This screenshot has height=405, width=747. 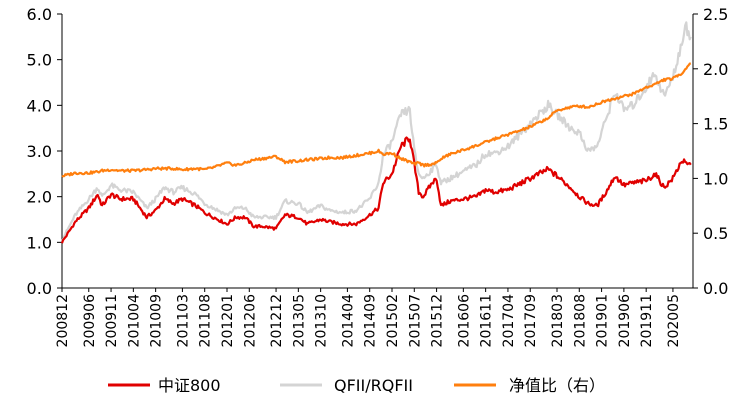 What do you see at coordinates (277, 320) in the screenshot?
I see `x-tick-label: 201212` at bounding box center [277, 320].